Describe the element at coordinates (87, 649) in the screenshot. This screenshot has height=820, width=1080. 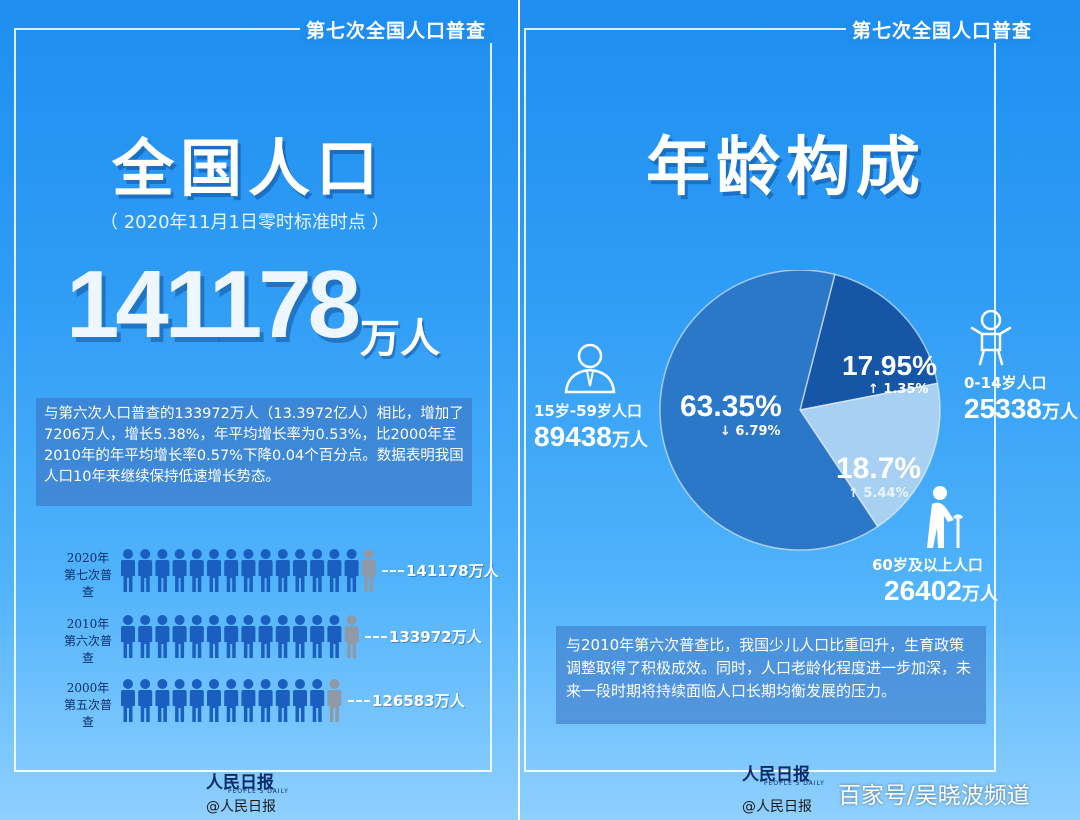
I see `census-name: 第六次普查` at that location.